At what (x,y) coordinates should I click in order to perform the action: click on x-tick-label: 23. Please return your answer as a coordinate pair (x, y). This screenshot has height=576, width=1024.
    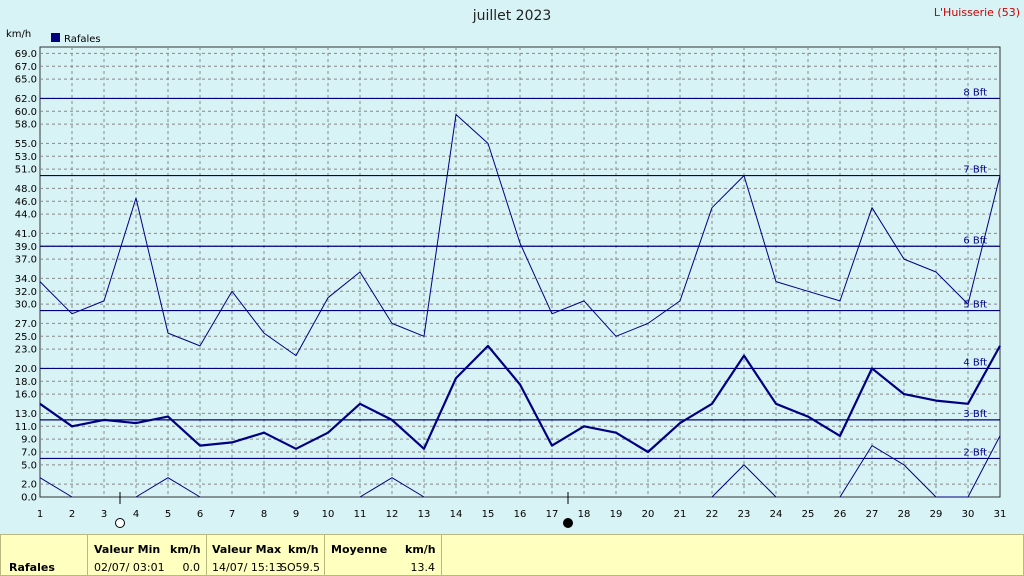
    Looking at the image, I should click on (744, 514).